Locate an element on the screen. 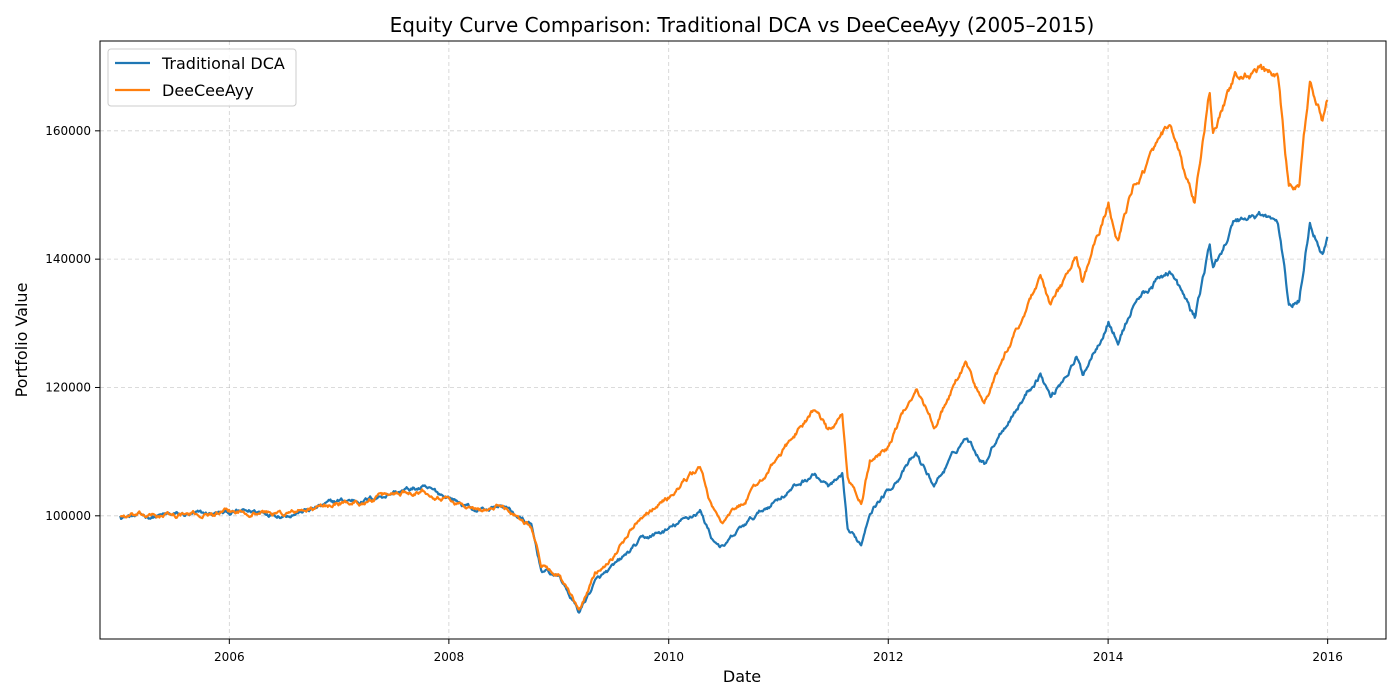 This screenshot has height=700, width=1400. x-tick-label: 2012 is located at coordinates (888, 657).